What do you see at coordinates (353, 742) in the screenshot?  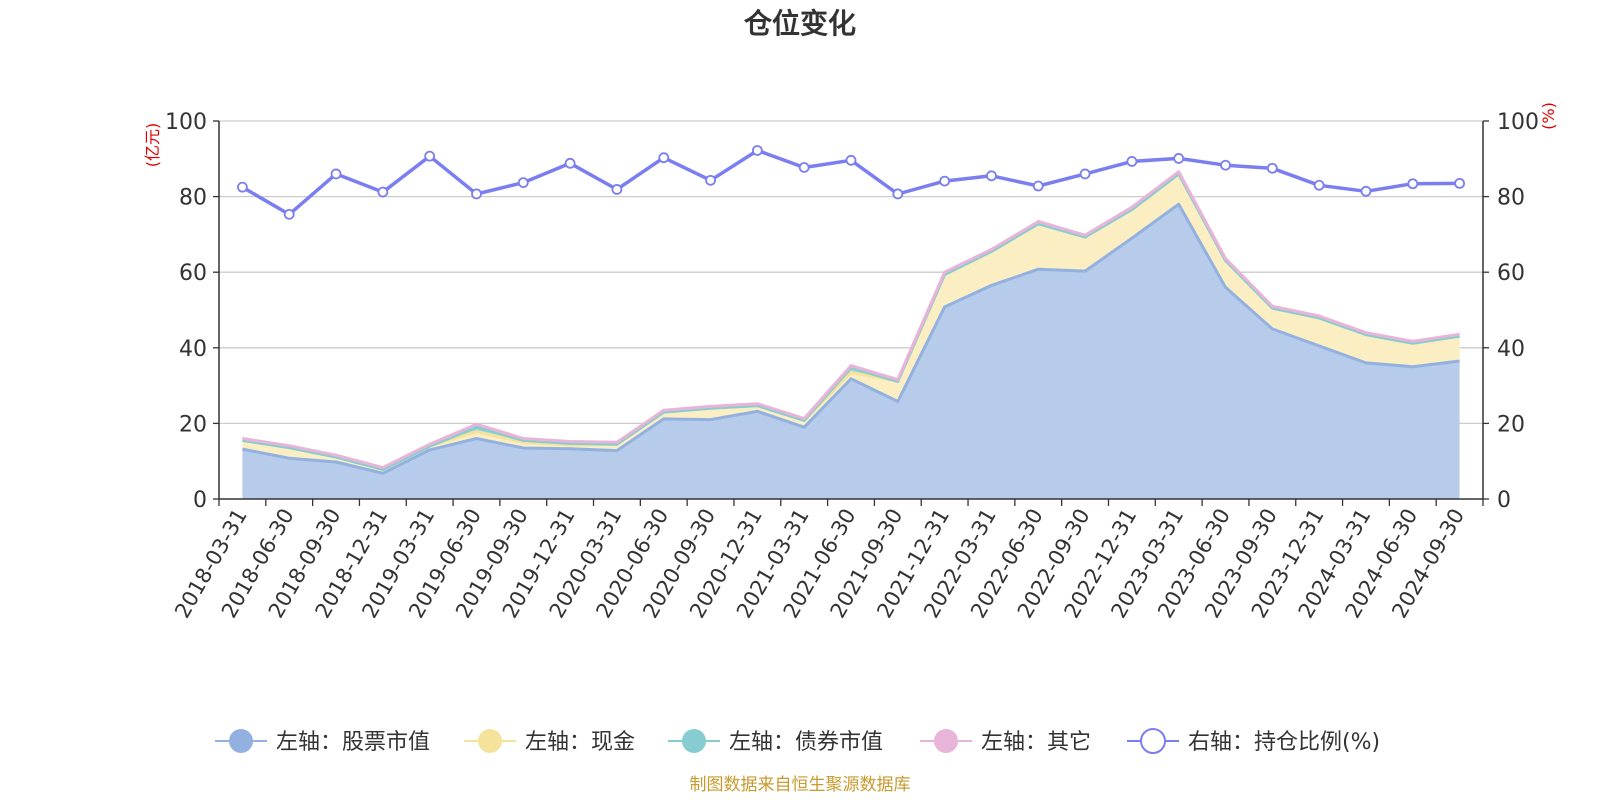 I see `legend-label: 左轴：股票市值` at bounding box center [353, 742].